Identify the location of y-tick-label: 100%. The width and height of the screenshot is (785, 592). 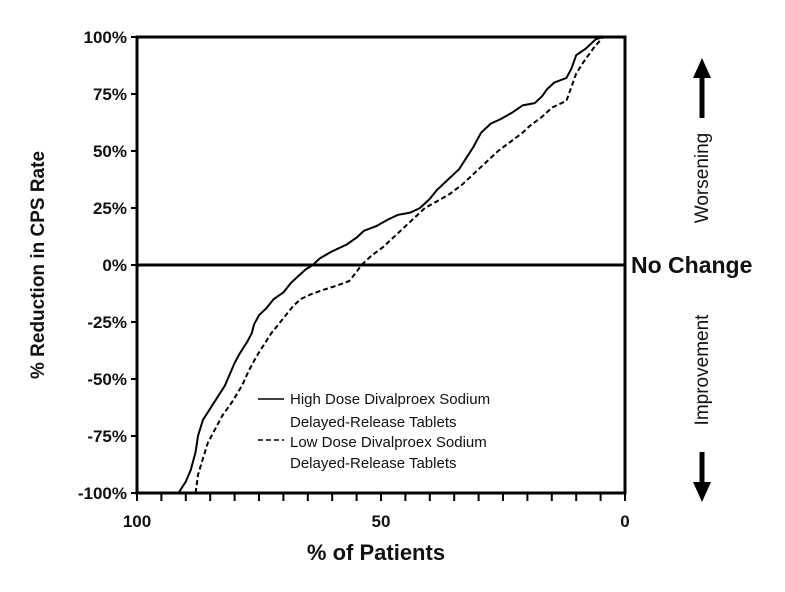
(105, 37).